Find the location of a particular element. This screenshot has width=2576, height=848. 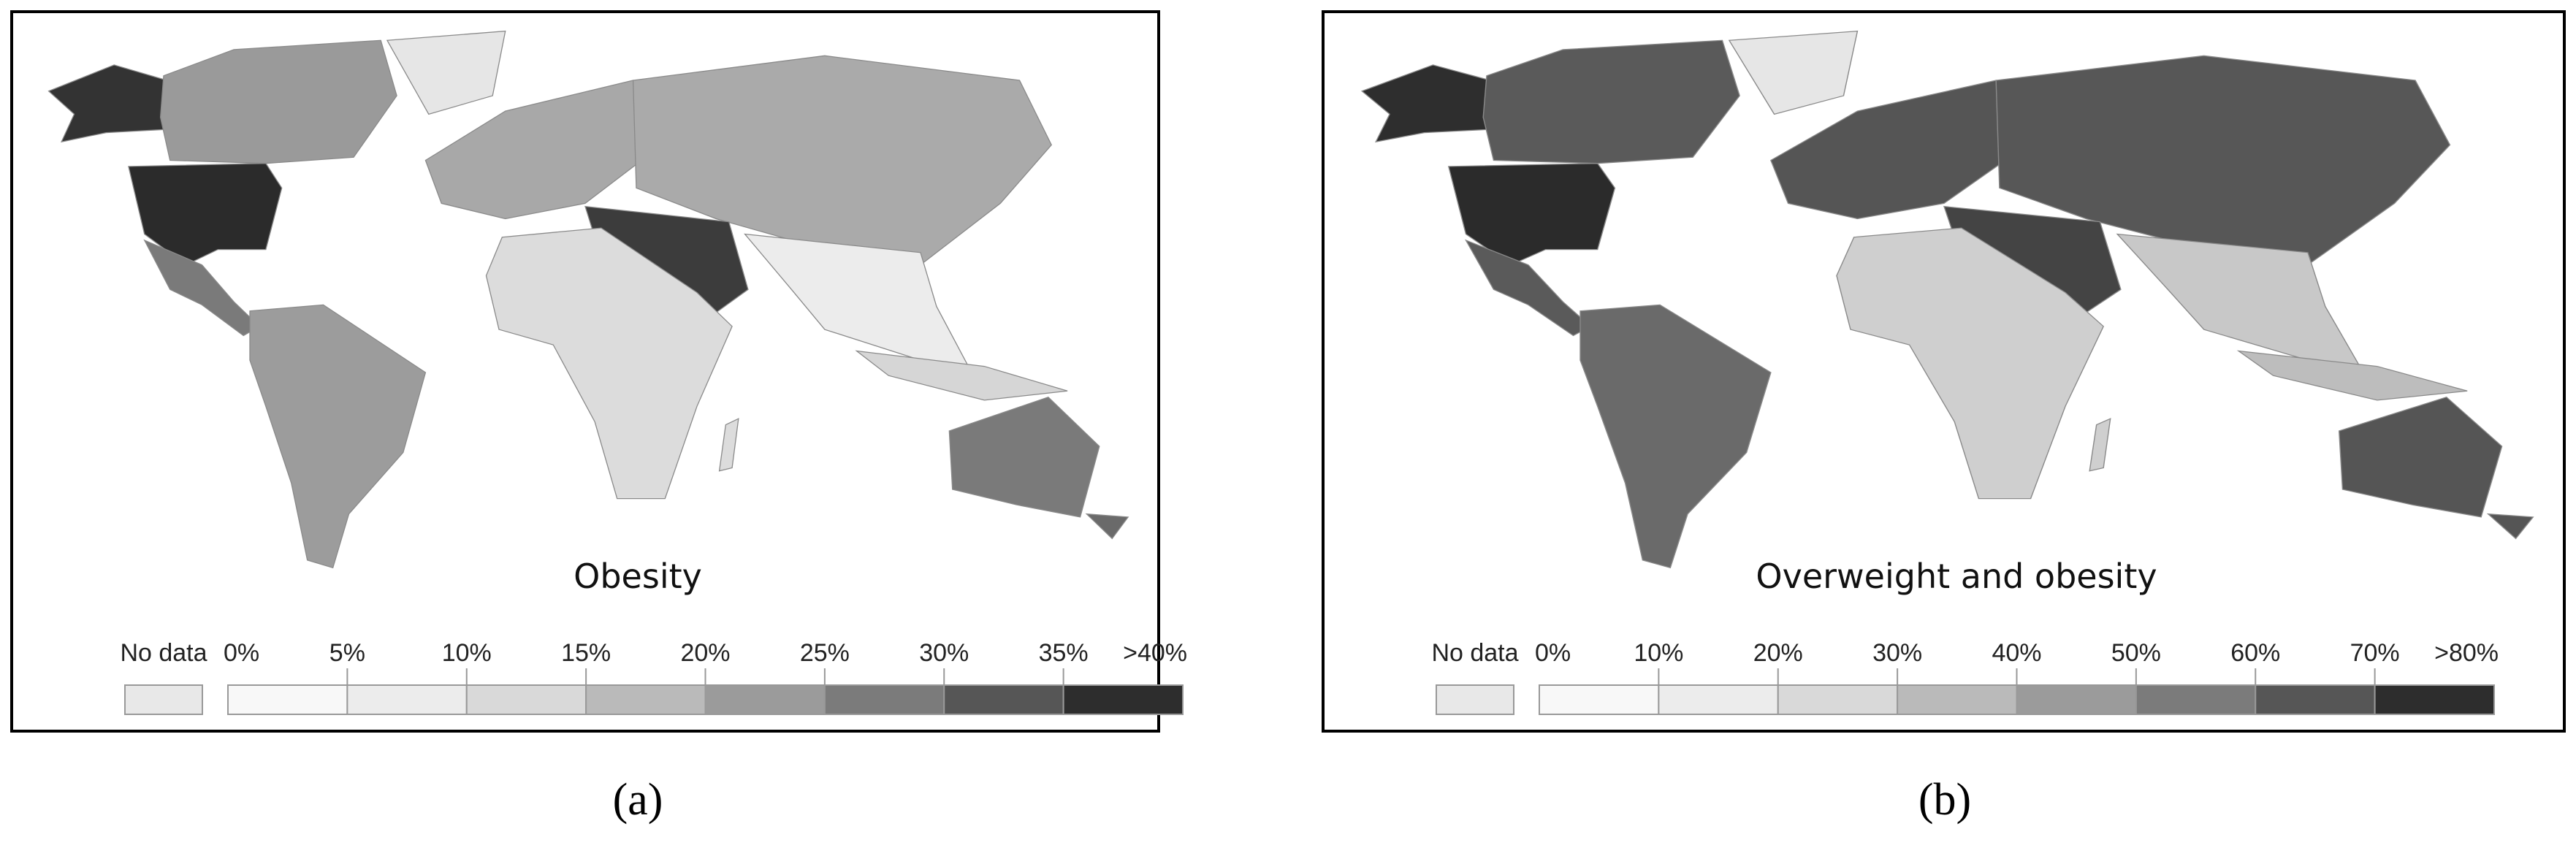

legend-label: 25% is located at coordinates (825, 653).